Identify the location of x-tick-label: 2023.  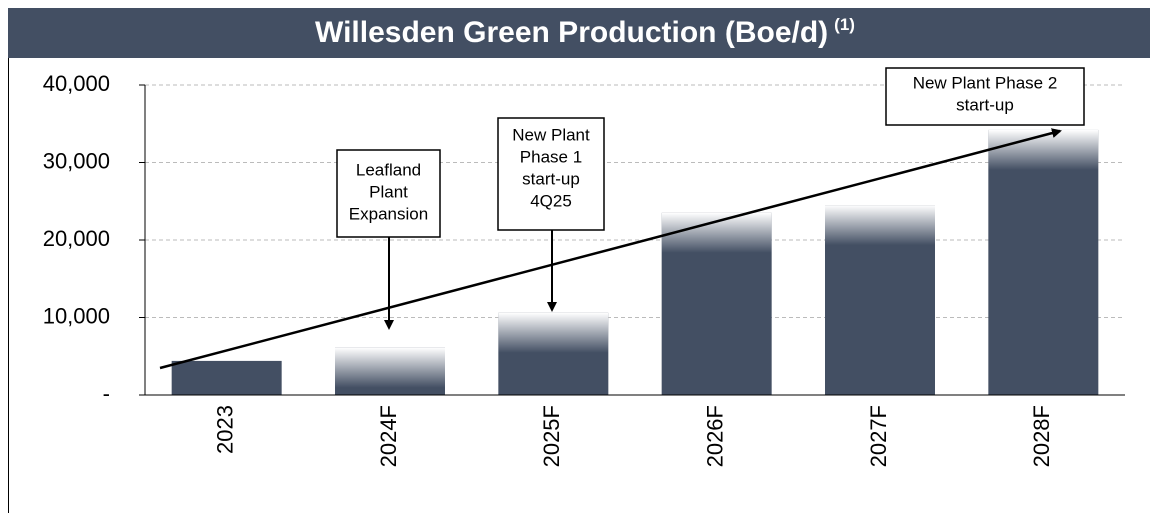
(224, 429).